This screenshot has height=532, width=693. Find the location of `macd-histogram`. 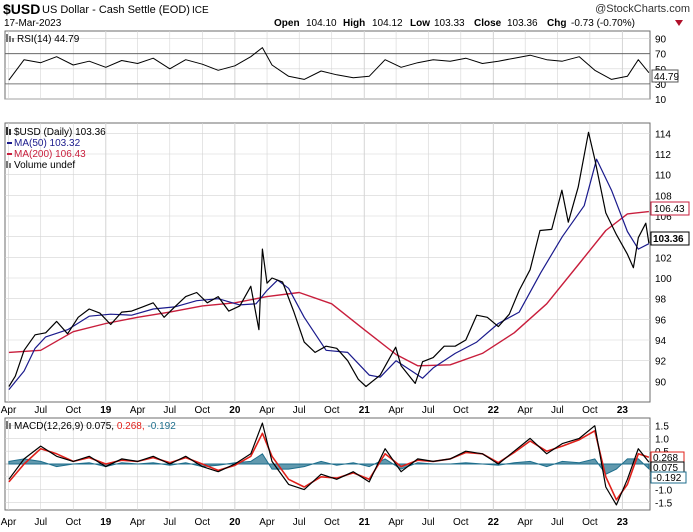

macd-histogram is located at coordinates (329, 464).